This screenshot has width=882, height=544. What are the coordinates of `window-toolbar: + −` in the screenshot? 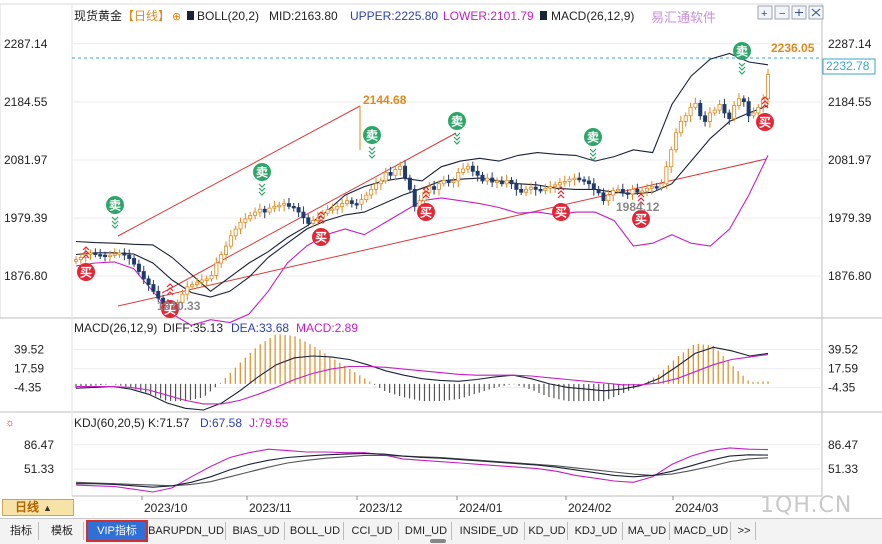 It's located at (790, 12).